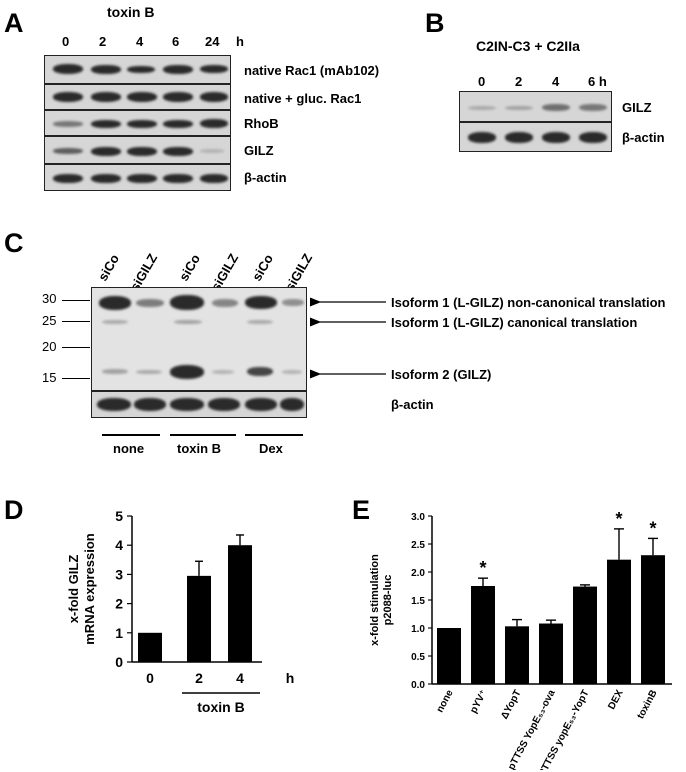 This screenshot has height=772, width=686. I want to click on y-tick-label: 1.0, so click(418, 629).